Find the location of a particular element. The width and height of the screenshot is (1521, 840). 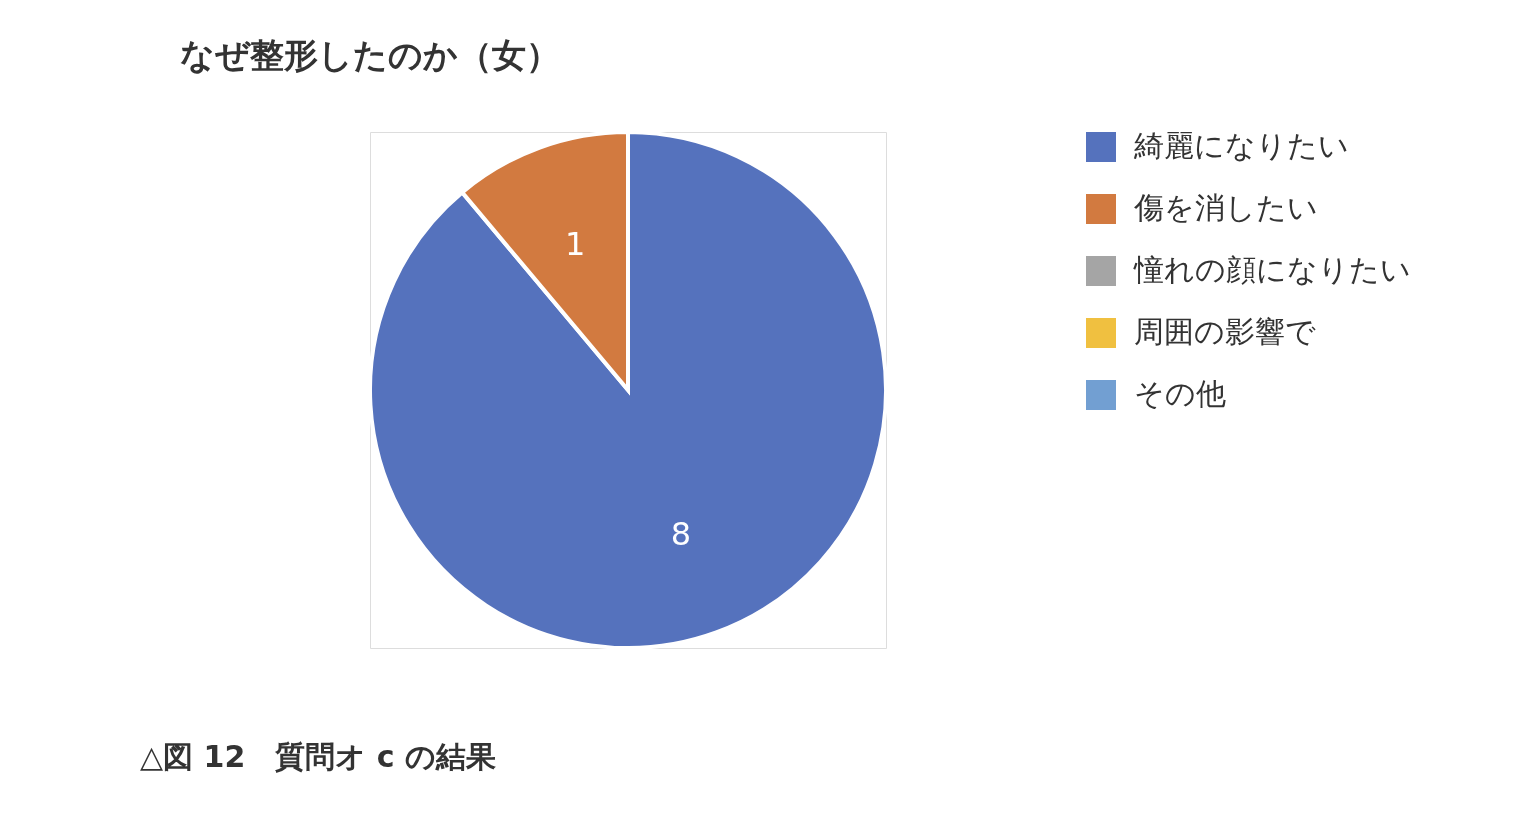

data-label: 8 is located at coordinates (681, 534).